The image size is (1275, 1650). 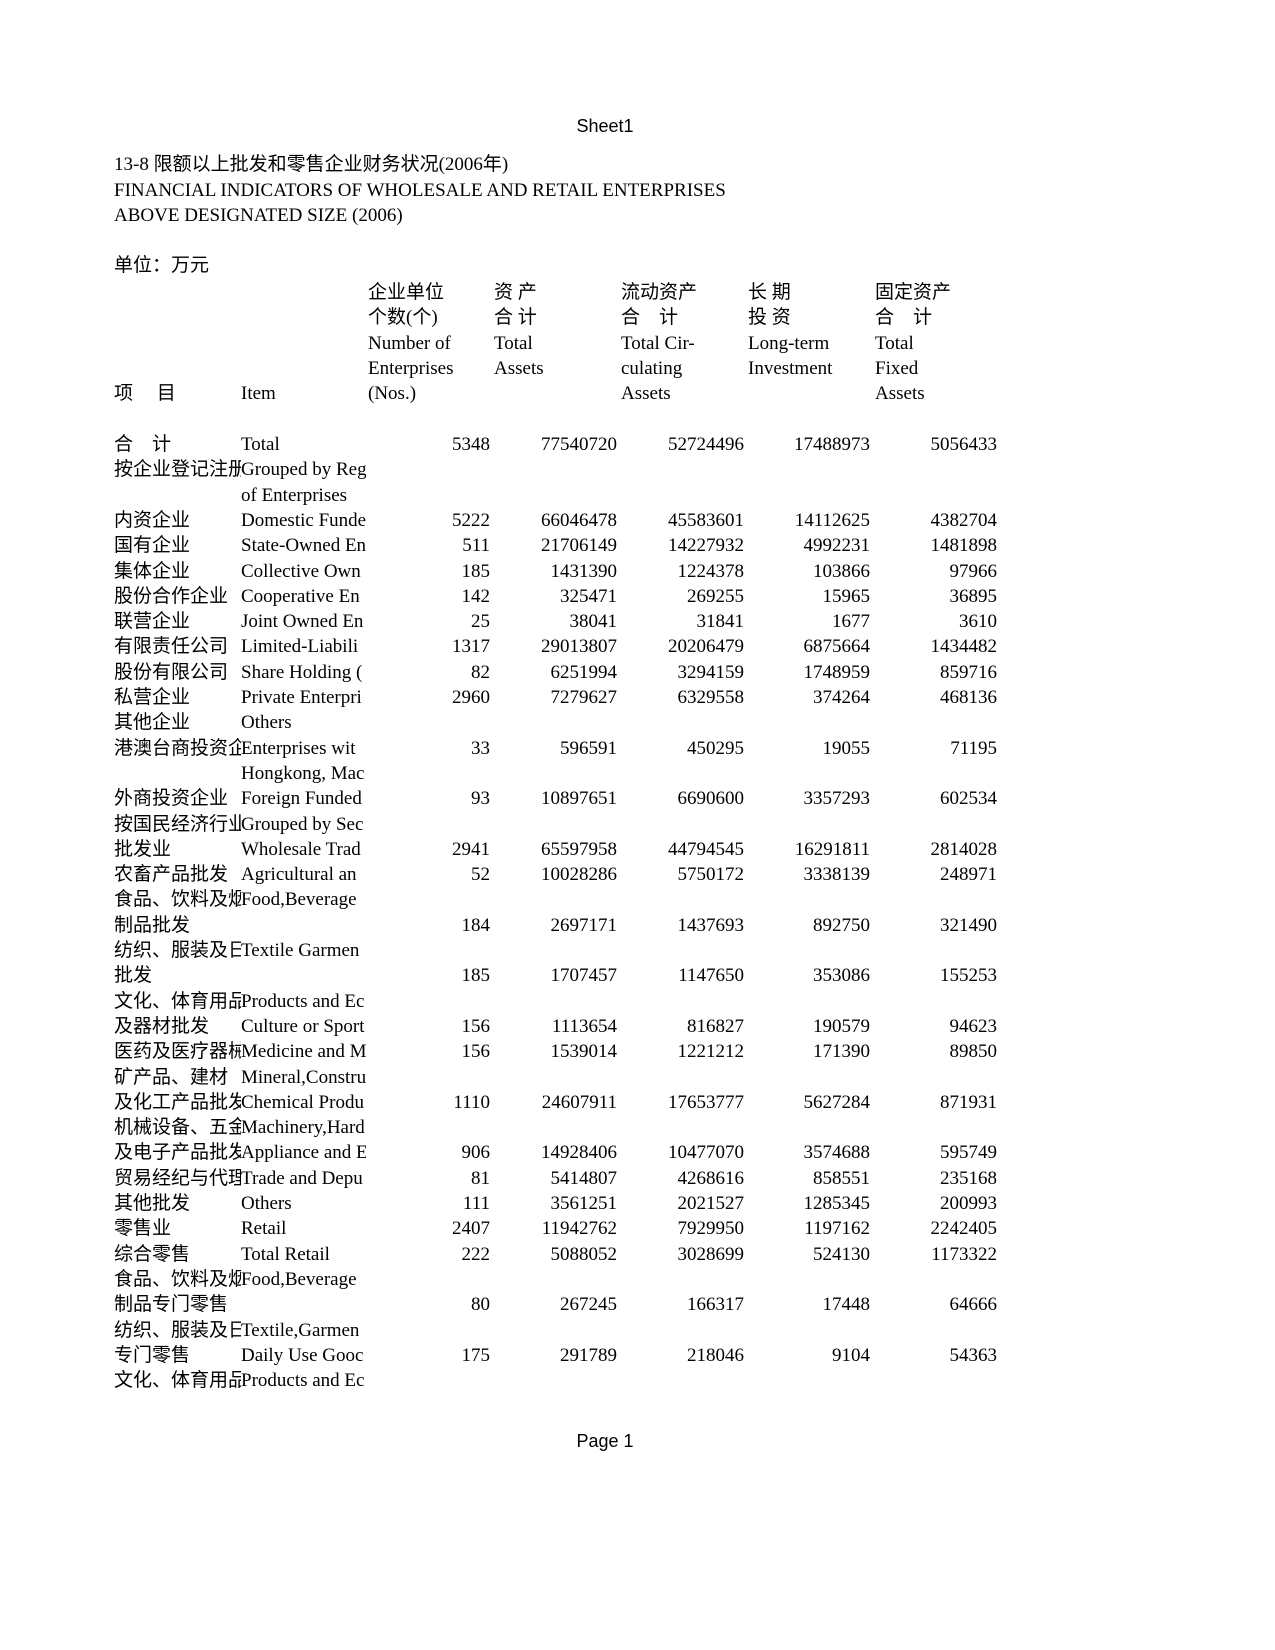 What do you see at coordinates (550, 1127) in the screenshot?
I see `table-row: 机械设备、五金 Machinery,Hard` at bounding box center [550, 1127].